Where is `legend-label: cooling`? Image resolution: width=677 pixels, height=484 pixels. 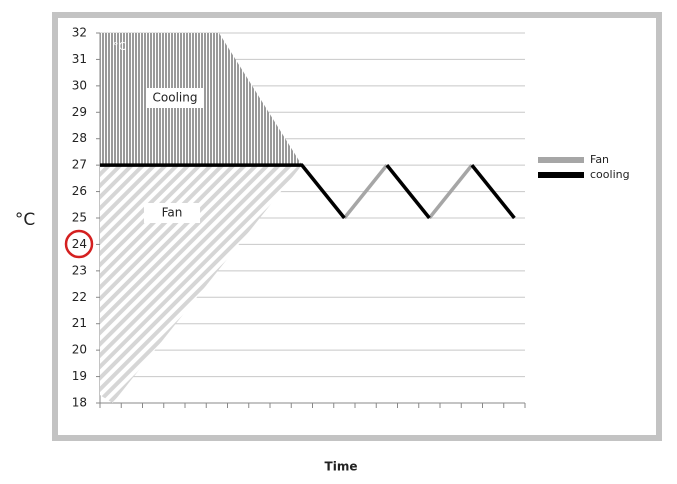 legend-label: cooling is located at coordinates (610, 174).